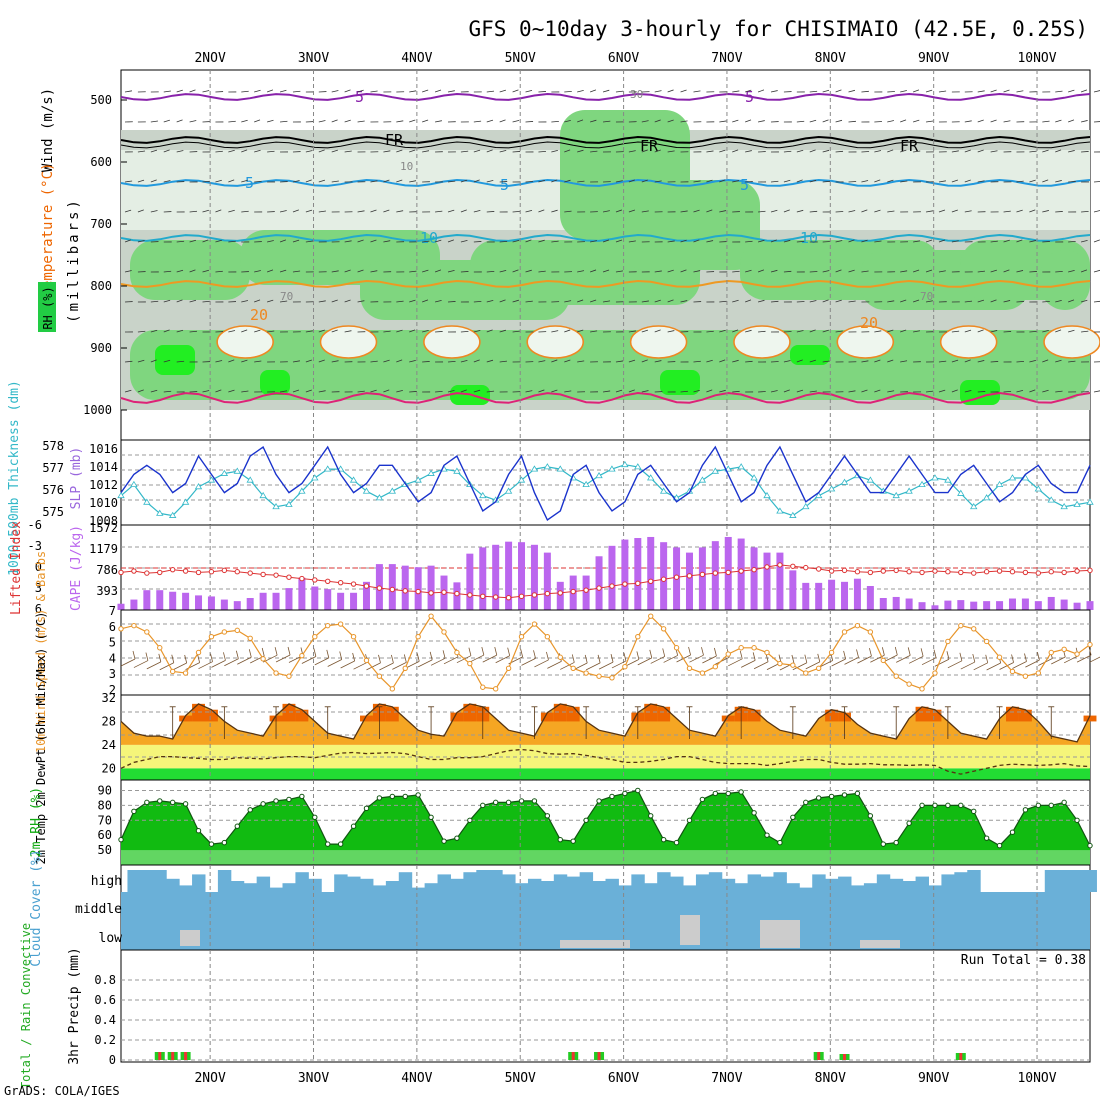 The image size is (1100, 1100). I want to click on rh2m-fill, so click(605, 827).